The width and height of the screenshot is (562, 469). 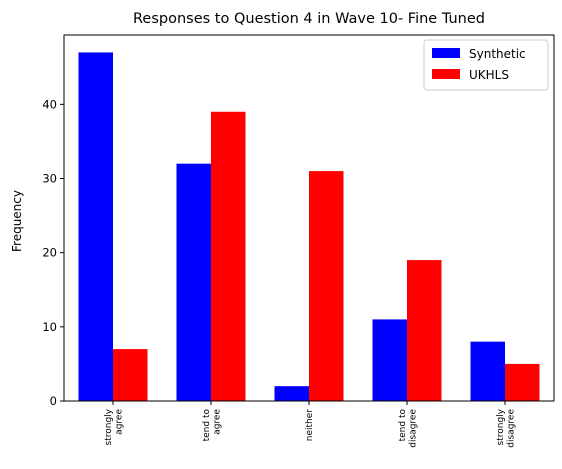 What do you see at coordinates (486, 65) in the screenshot?
I see `legend: Synthetic UKHLS` at bounding box center [486, 65].